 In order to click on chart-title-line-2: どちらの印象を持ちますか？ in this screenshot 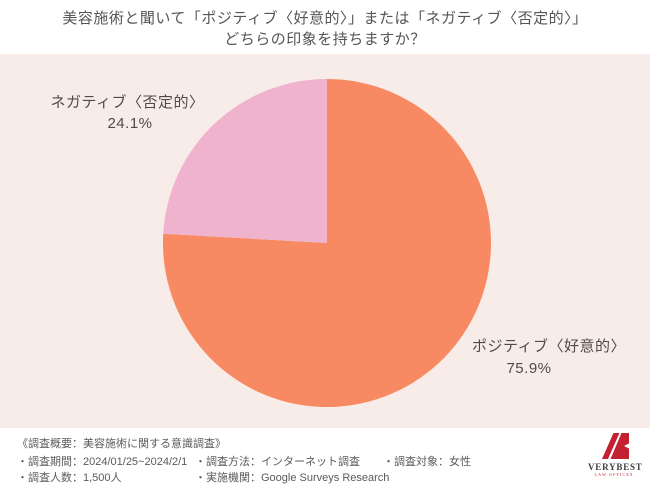, I will do `click(325, 39)`.